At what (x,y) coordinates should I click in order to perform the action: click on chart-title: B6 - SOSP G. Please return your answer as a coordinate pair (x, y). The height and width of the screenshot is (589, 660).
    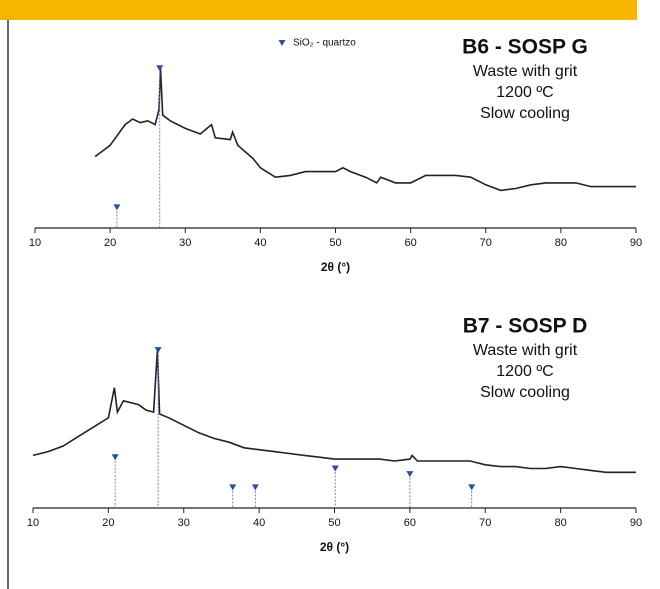
    Looking at the image, I should click on (525, 47).